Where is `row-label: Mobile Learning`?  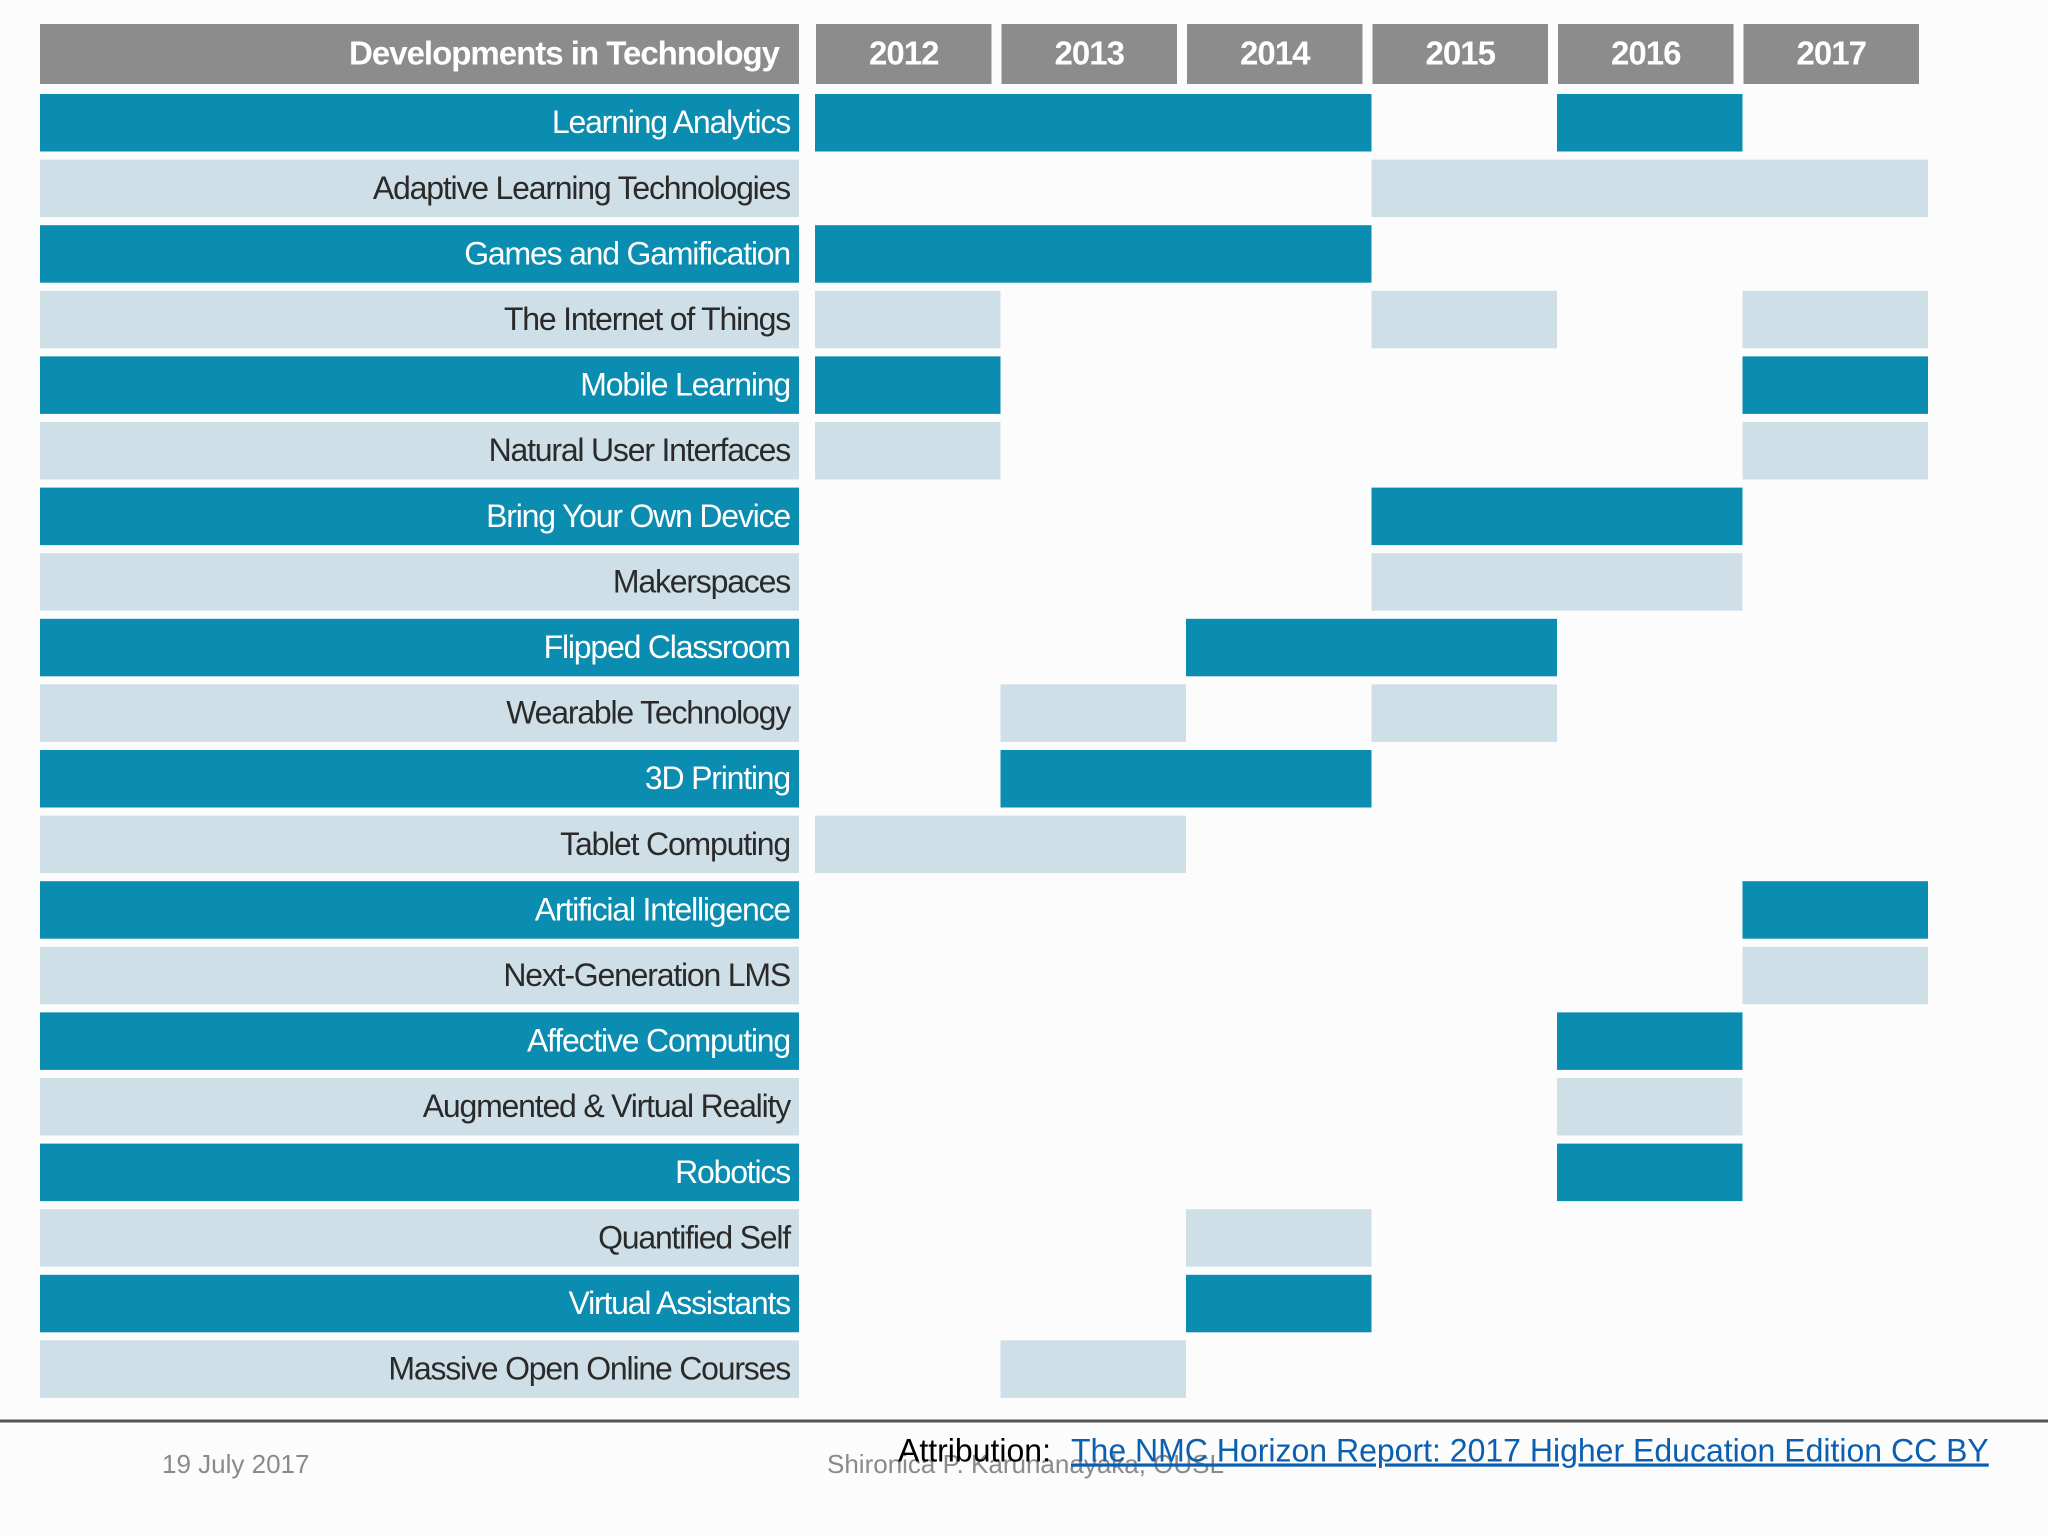 row-label: Mobile Learning is located at coordinates (685, 385).